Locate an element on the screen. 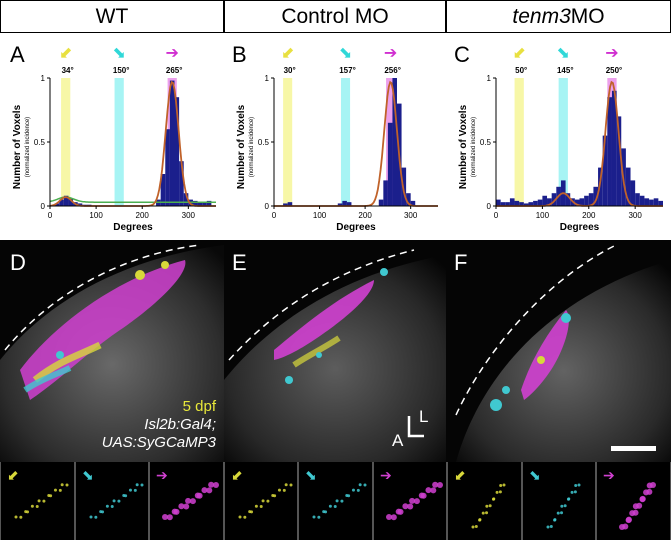 This screenshot has width=671, height=540. column-title: WT is located at coordinates (112, 16).